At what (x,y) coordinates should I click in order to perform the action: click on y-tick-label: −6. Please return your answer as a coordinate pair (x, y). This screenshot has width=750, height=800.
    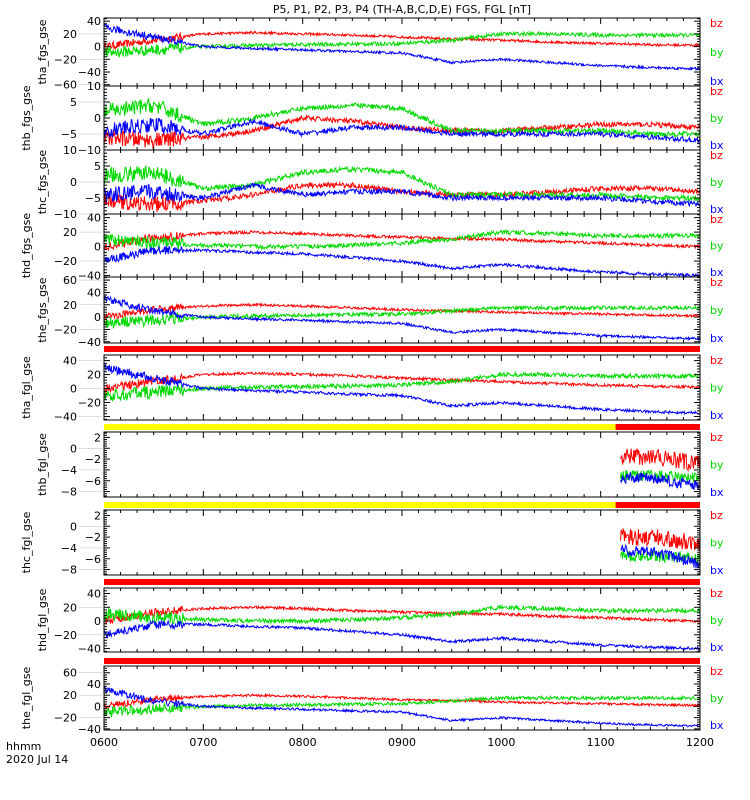
    Looking at the image, I should click on (93, 481).